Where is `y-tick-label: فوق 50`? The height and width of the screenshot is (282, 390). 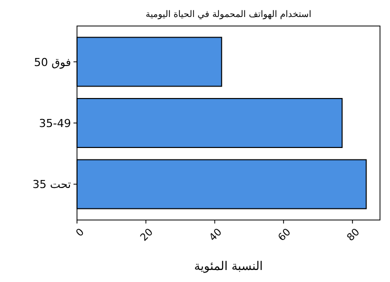
y-tick-label: فوق 50 is located at coordinates (52, 62).